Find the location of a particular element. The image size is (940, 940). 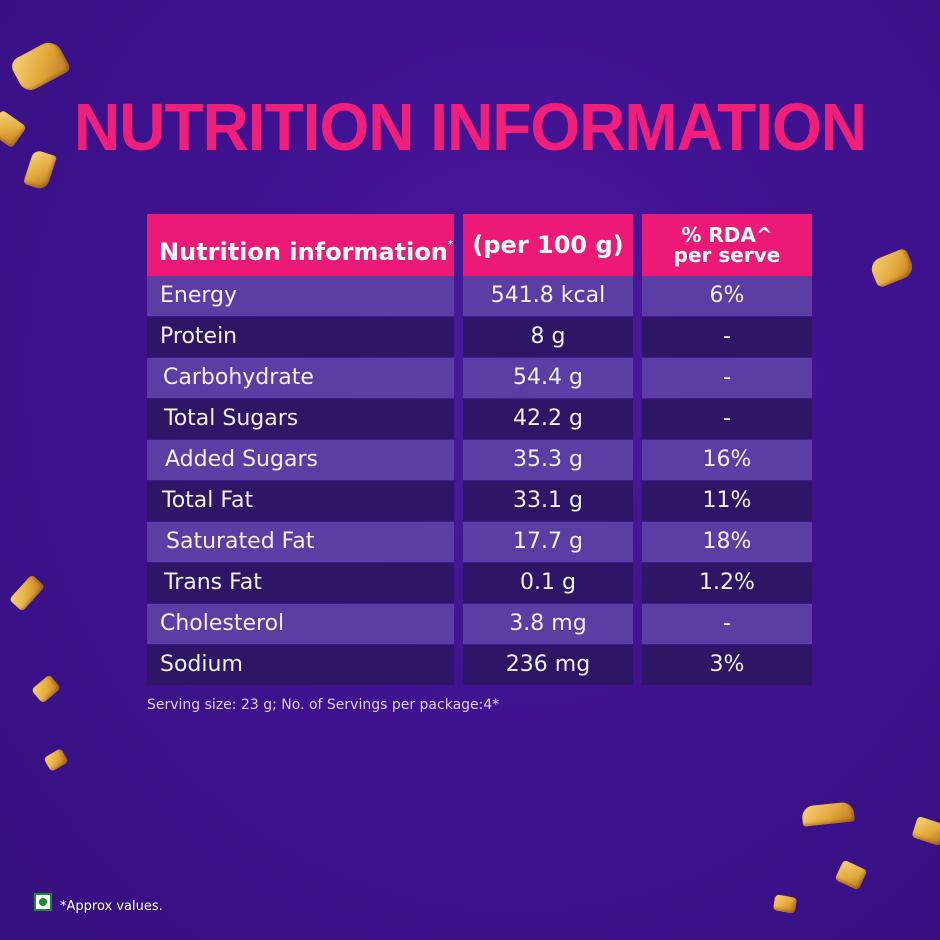

header-nutrient: Nutrition information* is located at coordinates (300, 245).